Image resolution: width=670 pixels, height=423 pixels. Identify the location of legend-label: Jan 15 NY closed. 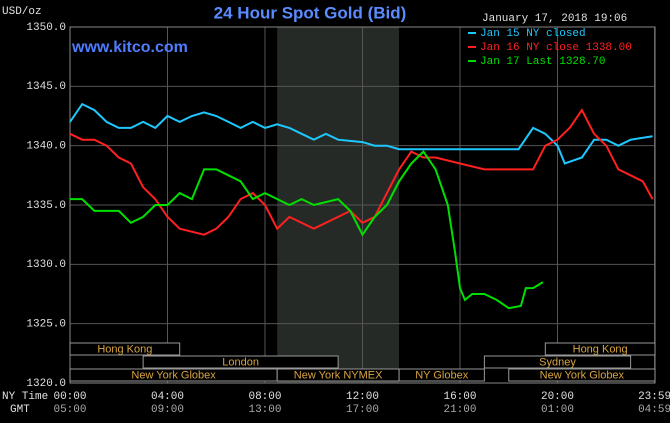
(533, 34).